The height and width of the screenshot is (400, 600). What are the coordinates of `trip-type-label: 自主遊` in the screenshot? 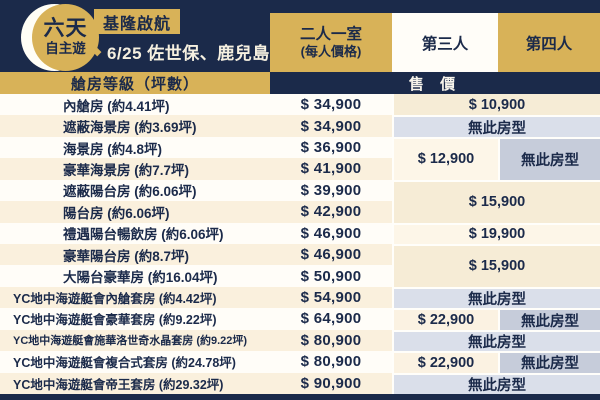 It's located at (65, 49).